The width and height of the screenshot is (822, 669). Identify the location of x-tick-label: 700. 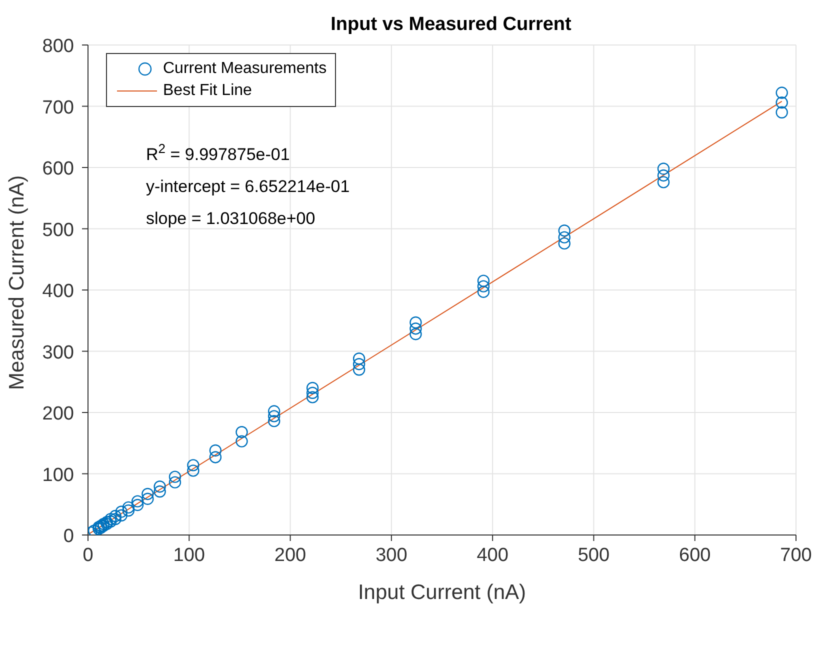
(796, 555).